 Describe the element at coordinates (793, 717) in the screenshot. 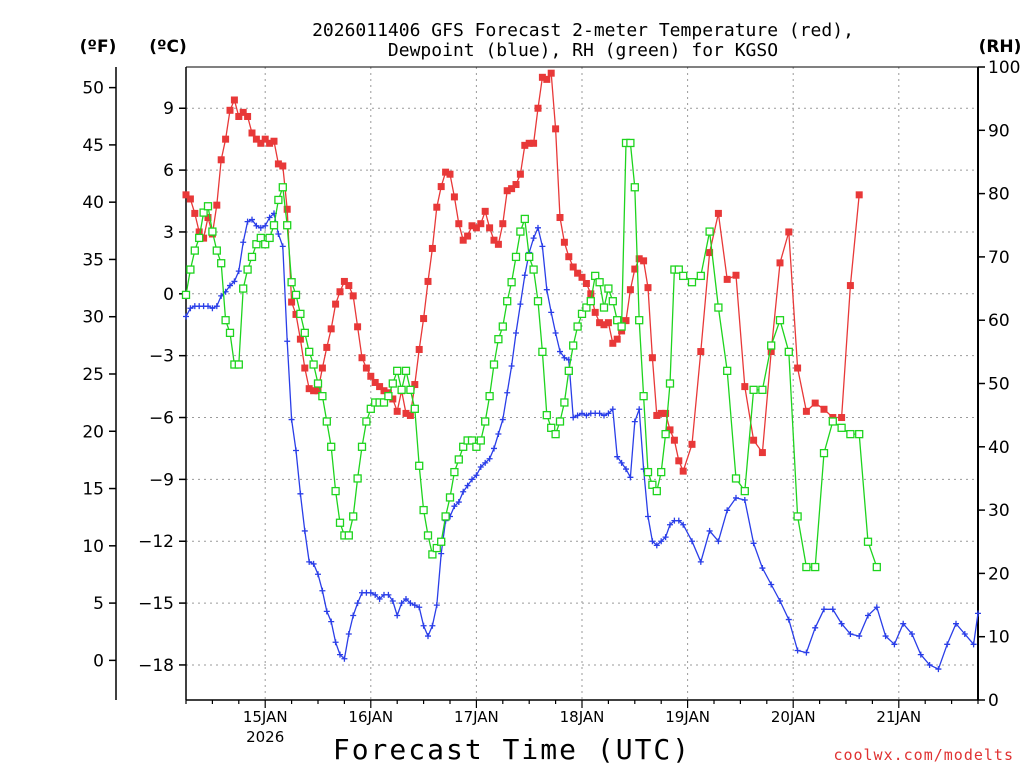

I see `x-tick-label: 20JAN` at that location.